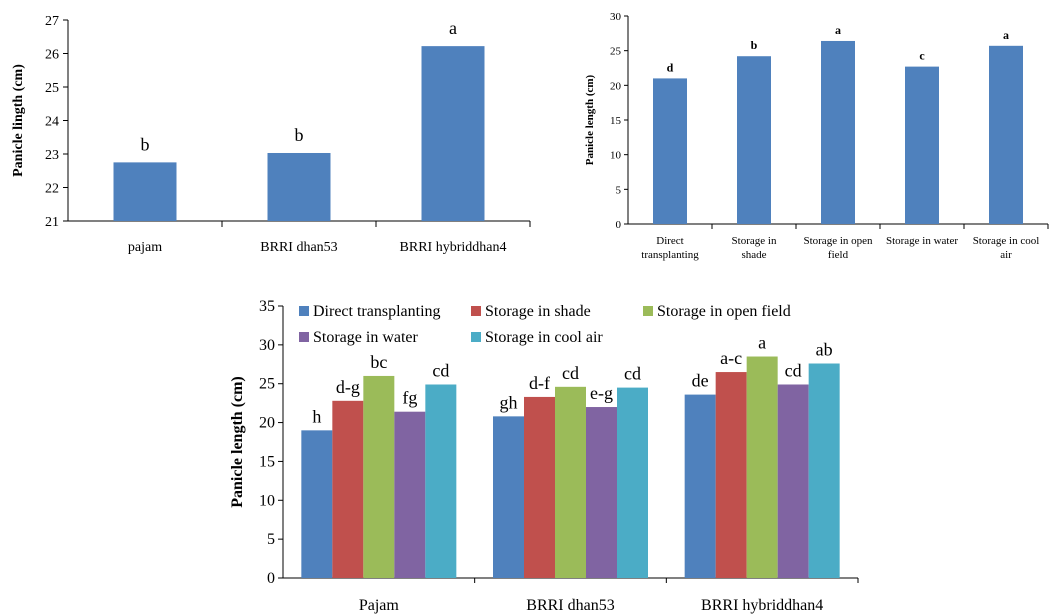 The height and width of the screenshot is (615, 1053). Describe the element at coordinates (544, 337) in the screenshot. I see `legend-label: Storage in cool air` at that location.